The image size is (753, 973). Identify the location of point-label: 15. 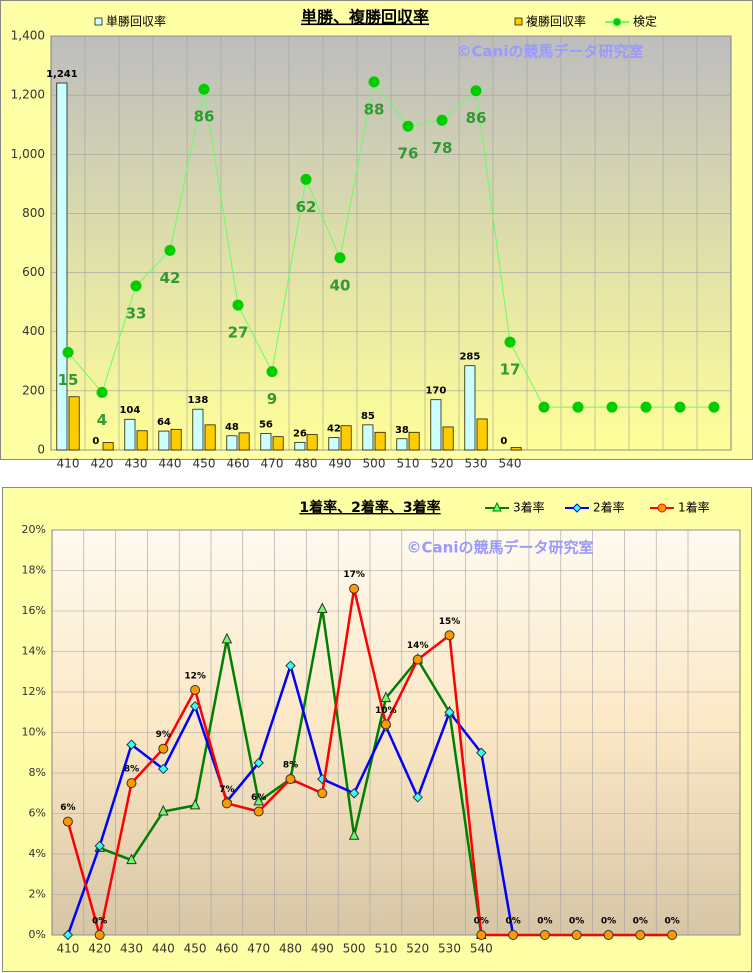
(68, 380).